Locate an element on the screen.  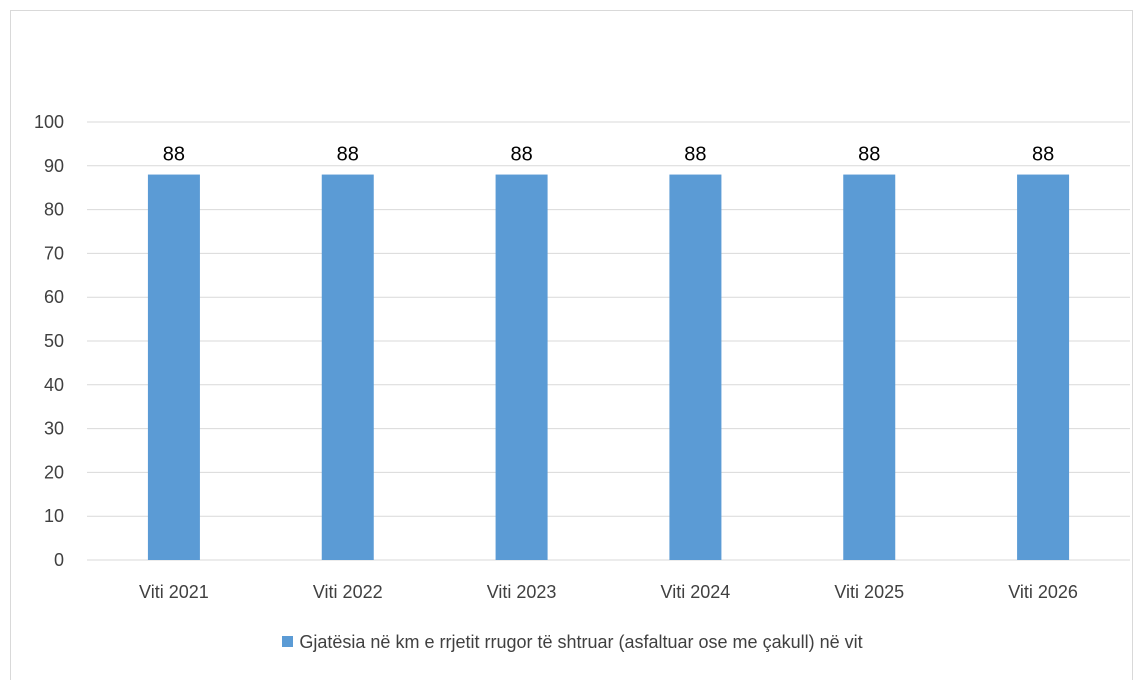
y-tick-label: 0 is located at coordinates (59, 560).